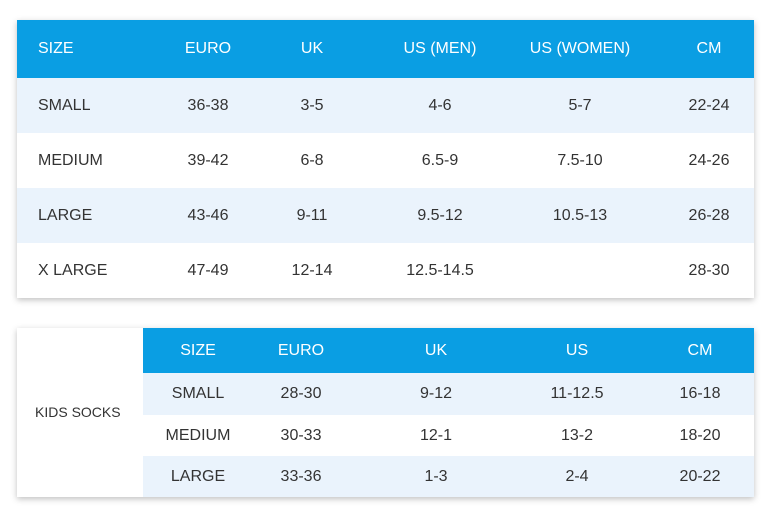  Describe the element at coordinates (436, 435) in the screenshot. I see `table-cell: 12-1` at that location.